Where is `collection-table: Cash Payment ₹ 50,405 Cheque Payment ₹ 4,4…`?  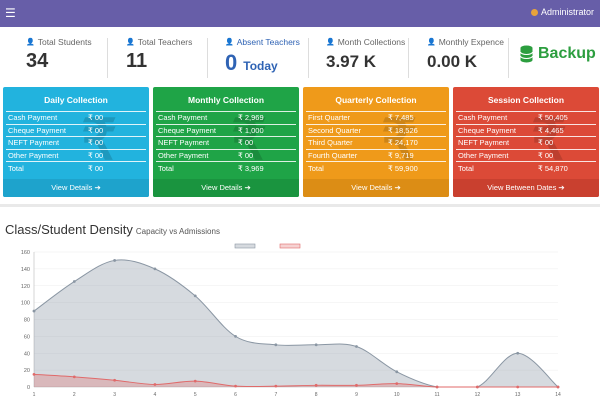
collection-table: Cash Payment ₹ 50,405 Cheque Payment ₹ 4,4… is located at coordinates (526, 142).